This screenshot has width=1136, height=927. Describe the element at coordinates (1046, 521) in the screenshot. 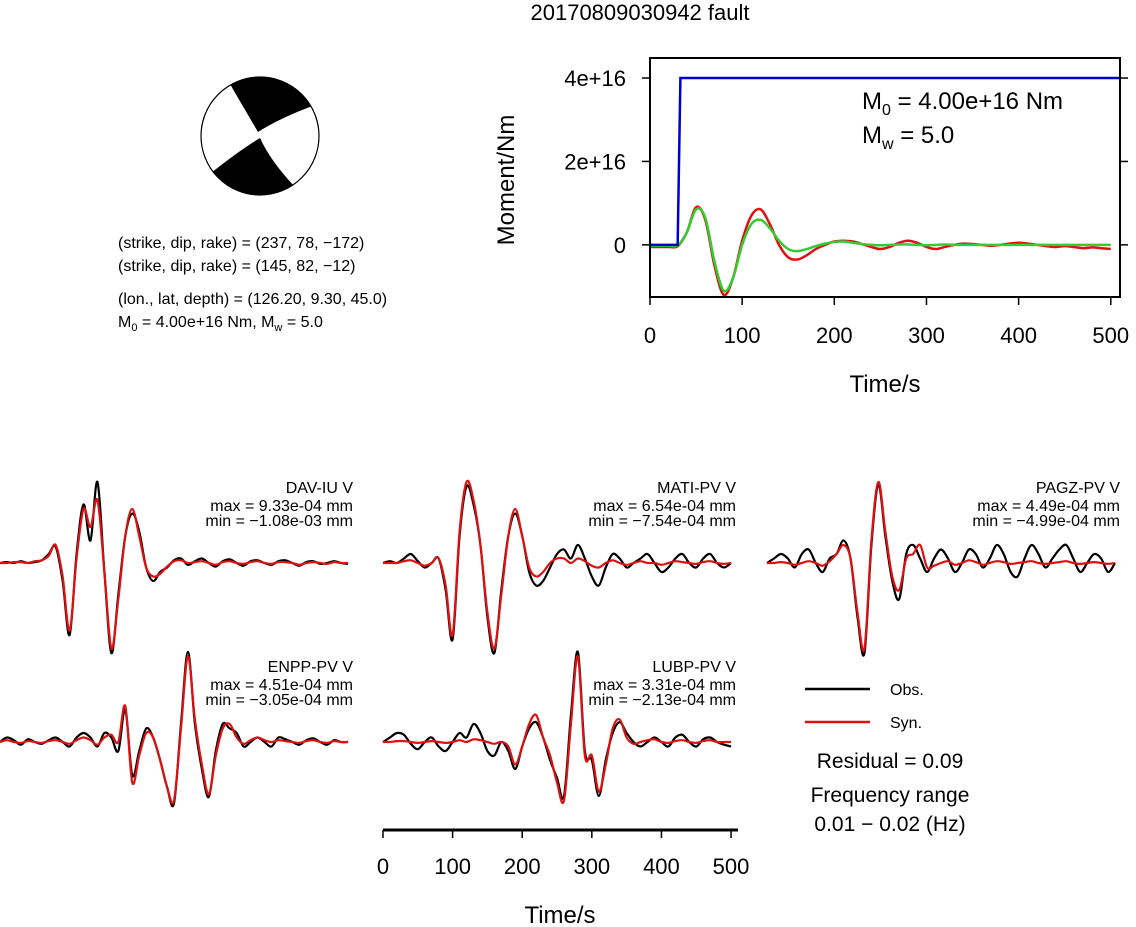

I see `min-label: min = −4.99e-04 mm` at that location.